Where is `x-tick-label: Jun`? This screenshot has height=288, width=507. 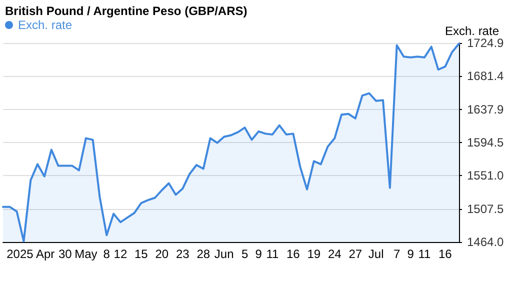 x-tick-label: Jun is located at coordinates (224, 254).